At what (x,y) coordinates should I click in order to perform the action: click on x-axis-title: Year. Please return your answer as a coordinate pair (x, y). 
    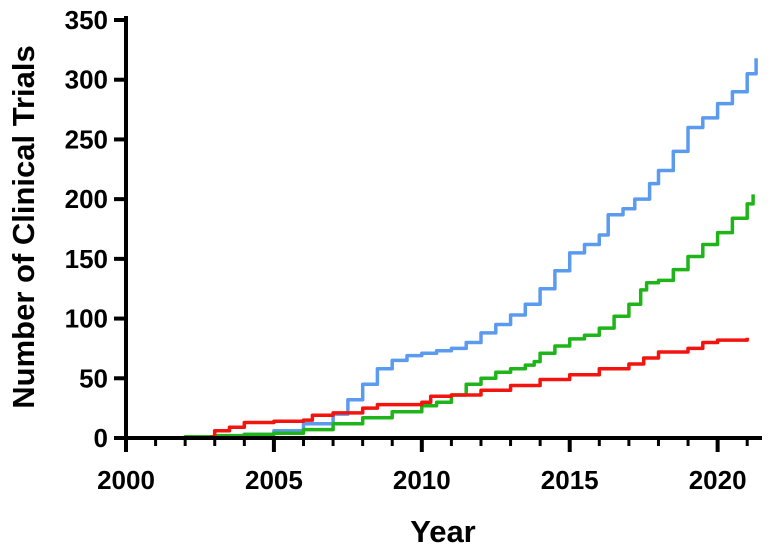
    Looking at the image, I should click on (443, 531).